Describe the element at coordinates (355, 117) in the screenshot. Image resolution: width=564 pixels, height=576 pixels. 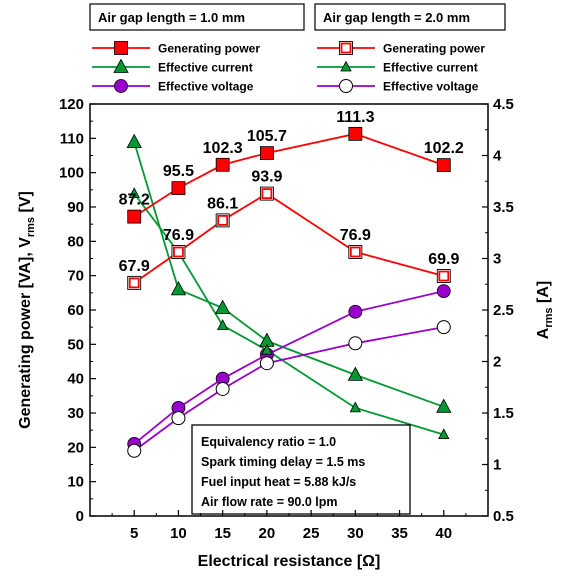
I see `data-label: 111.3` at that location.